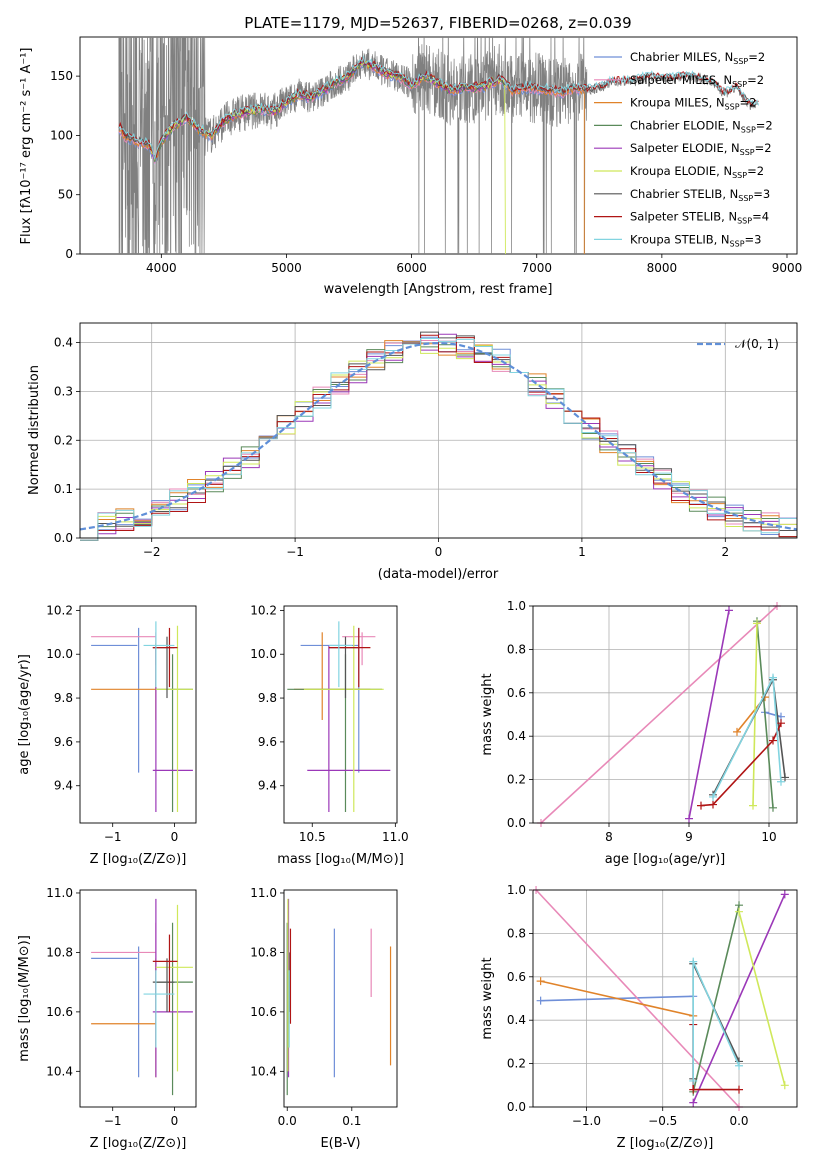  I want to click on legend-label: Chabrier ELODIE, NSSP=2, so click(701, 126).